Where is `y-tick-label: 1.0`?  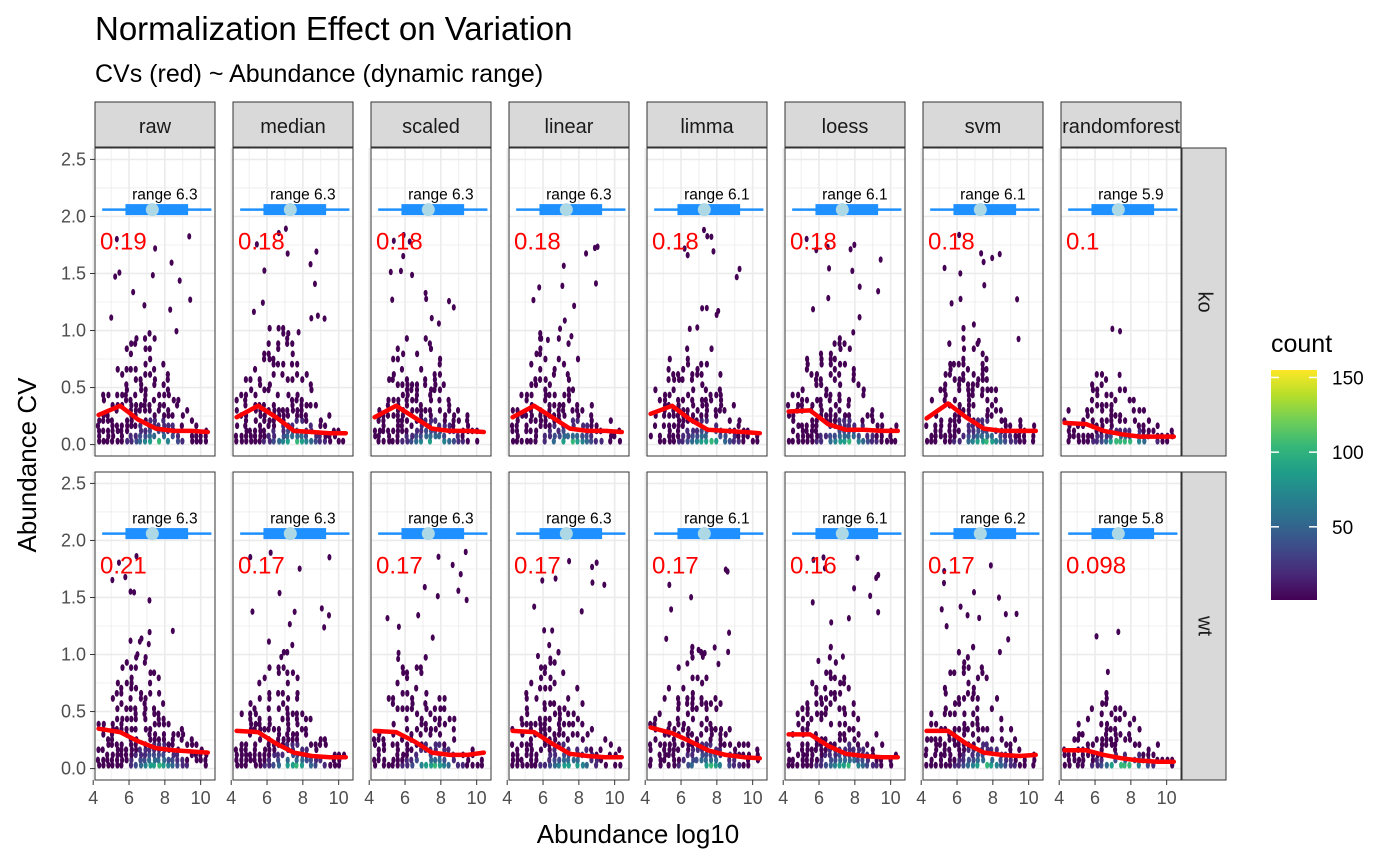 y-tick-label: 1.0 is located at coordinates (73, 331).